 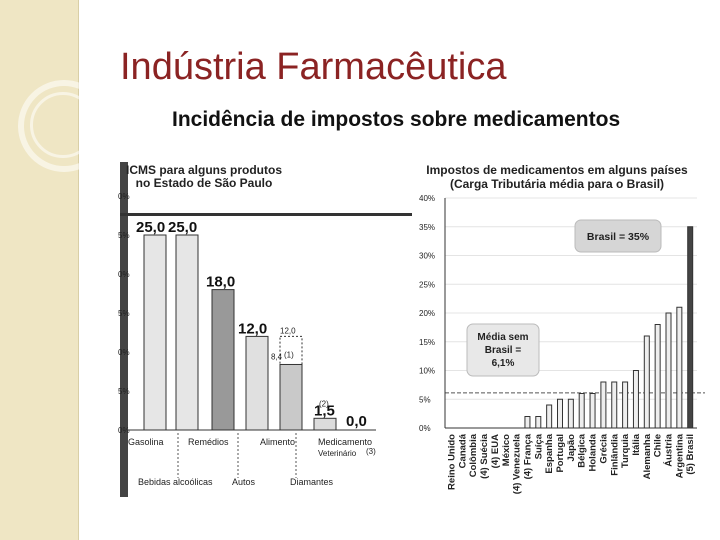 What do you see at coordinates (124, 329) in the screenshot?
I see `divider-vertical` at bounding box center [124, 329].